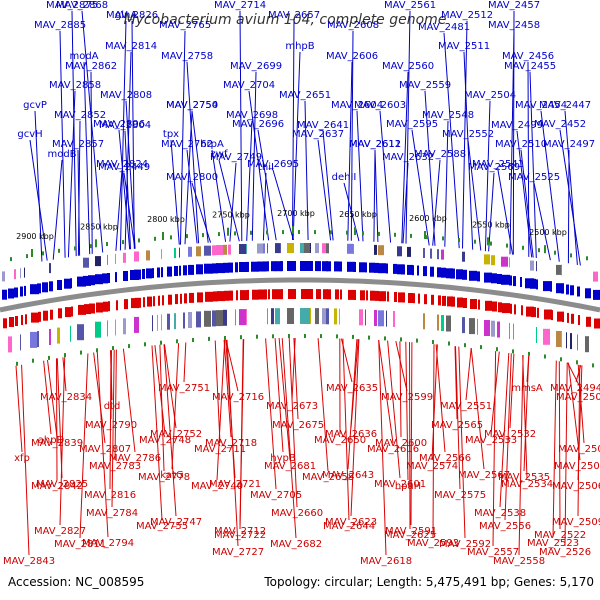 This screenshot has width=600, height=600. What do you see at coordinates (490, 95) in the screenshot?
I see `forward-gene-label: MAV_2504` at bounding box center [490, 95].